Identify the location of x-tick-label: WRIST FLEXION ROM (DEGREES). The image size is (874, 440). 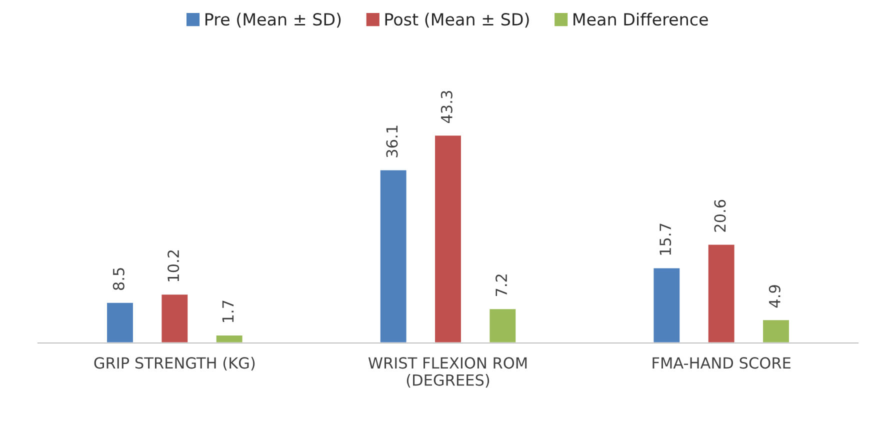
(447, 372).